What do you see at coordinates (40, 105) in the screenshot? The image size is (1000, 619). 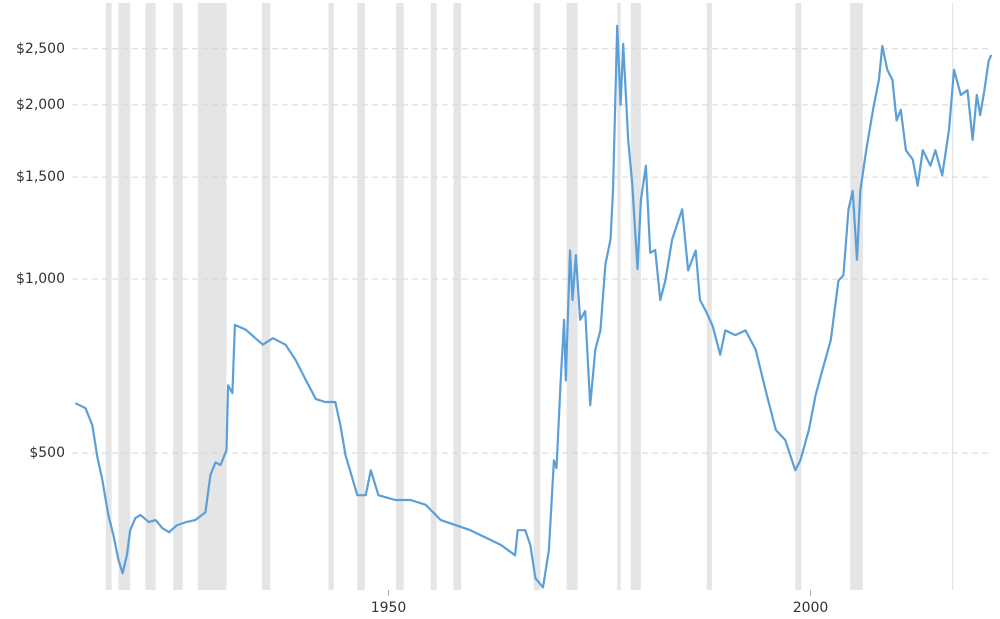 I see `y-tick-label: $2,000` at bounding box center [40, 105].